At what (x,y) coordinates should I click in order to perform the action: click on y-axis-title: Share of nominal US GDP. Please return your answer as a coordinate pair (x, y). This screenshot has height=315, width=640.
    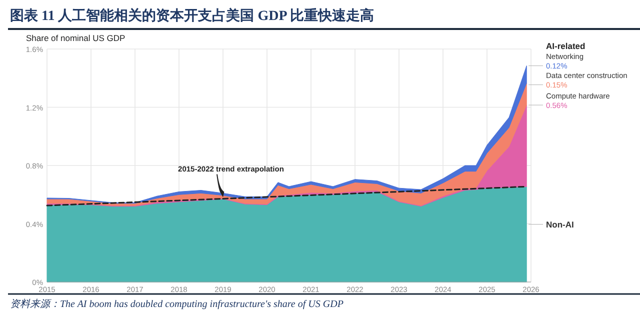
    Looking at the image, I should click on (76, 38).